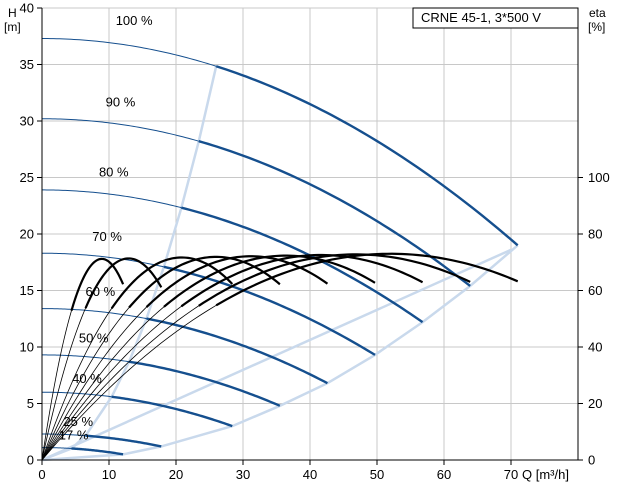  I want to click on speed-curve-label: 90 %, so click(121, 101).